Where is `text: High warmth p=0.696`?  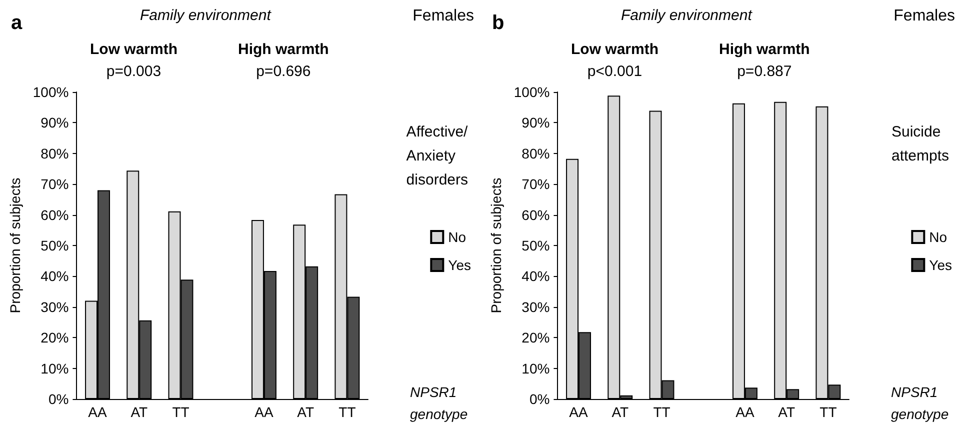 text: High warmth p=0.696 is located at coordinates (283, 60).